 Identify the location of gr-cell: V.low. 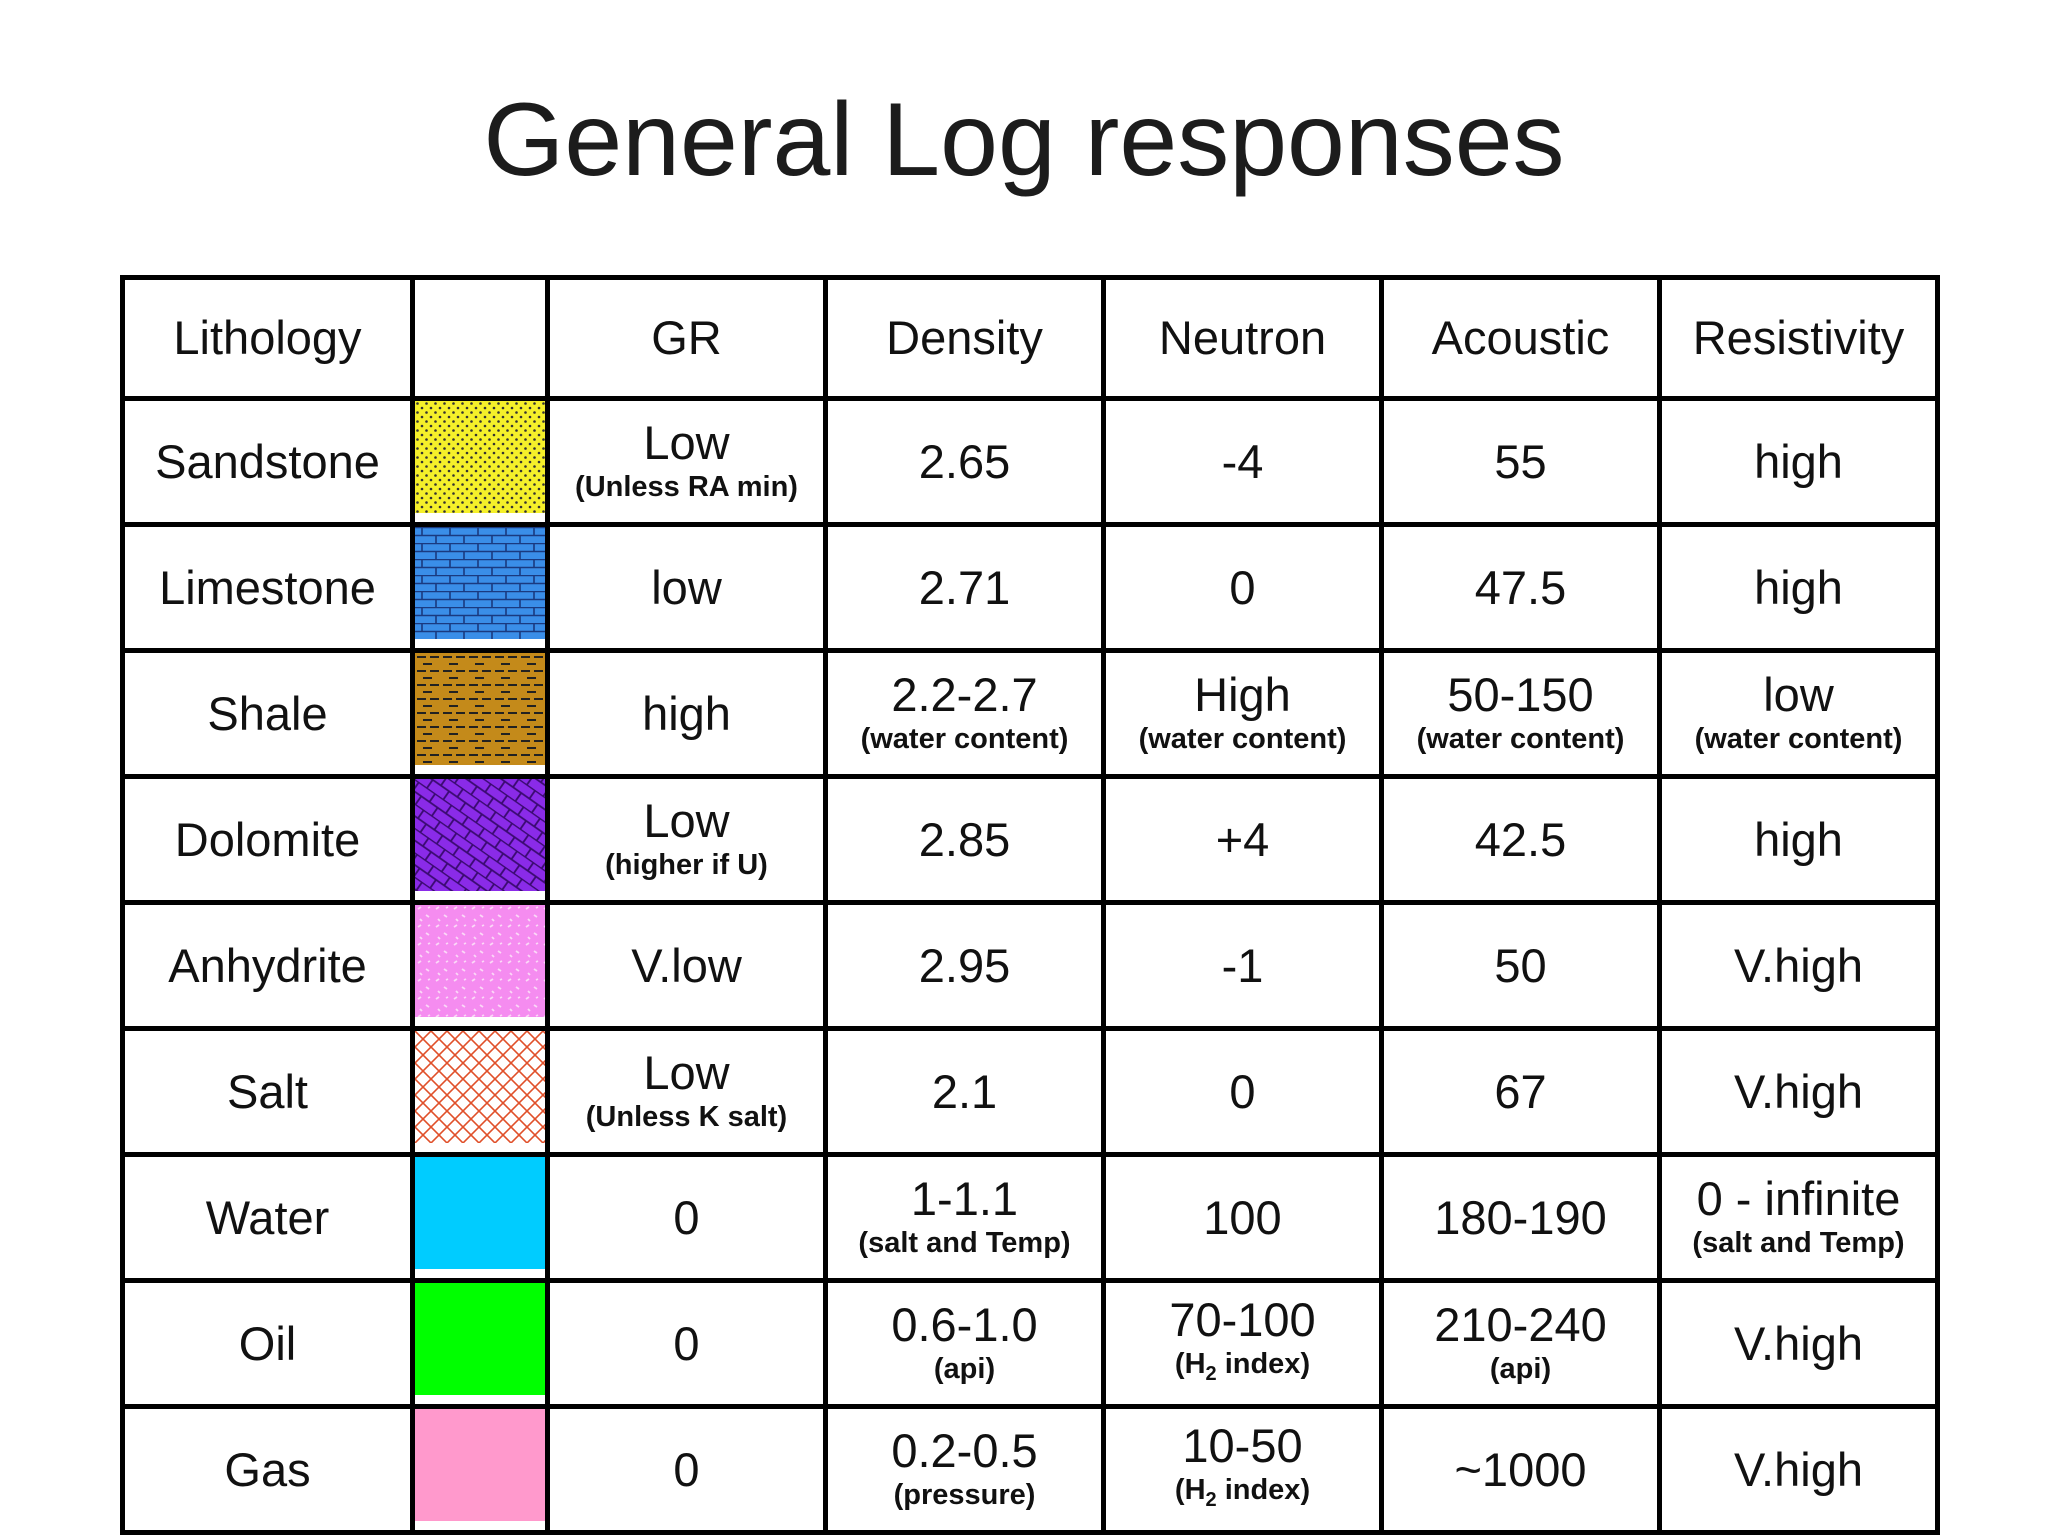
(686, 965).